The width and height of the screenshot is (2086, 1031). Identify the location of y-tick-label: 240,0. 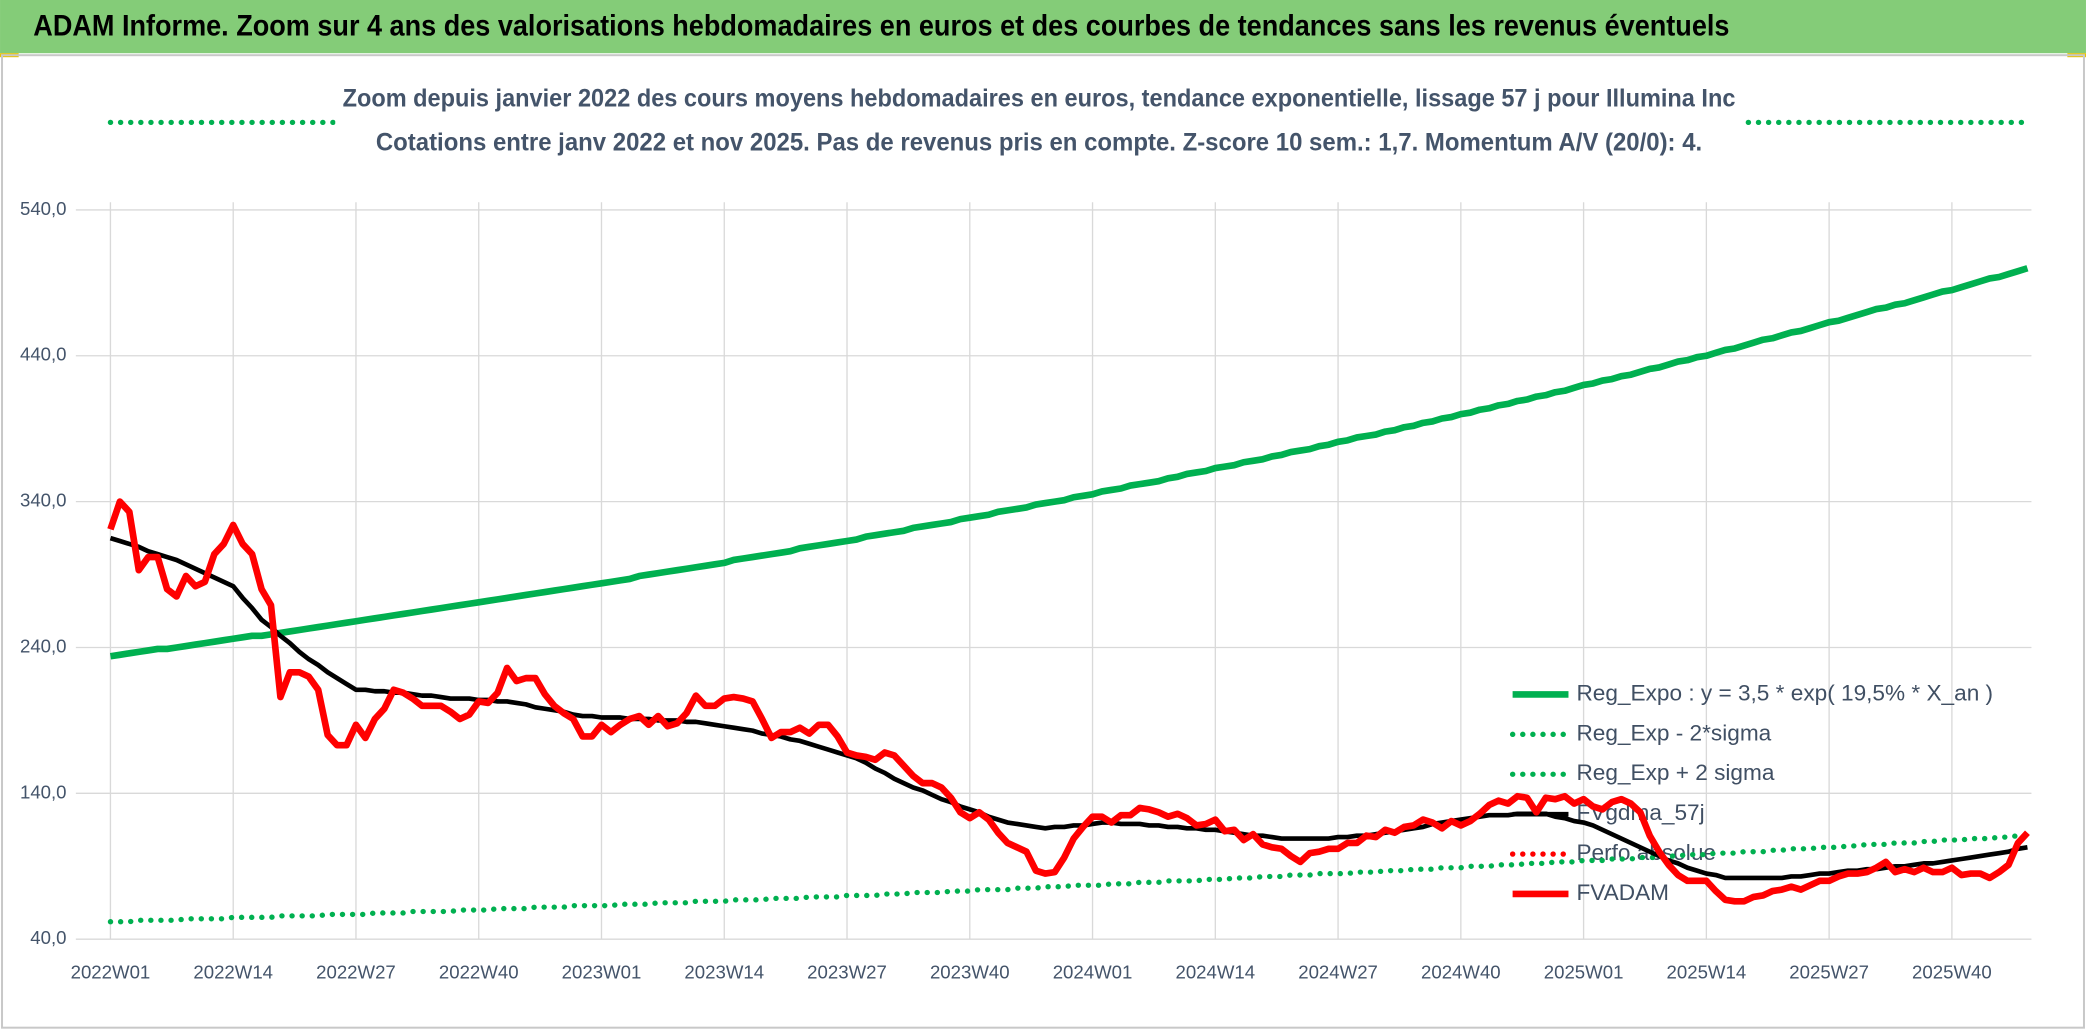
(43, 645).